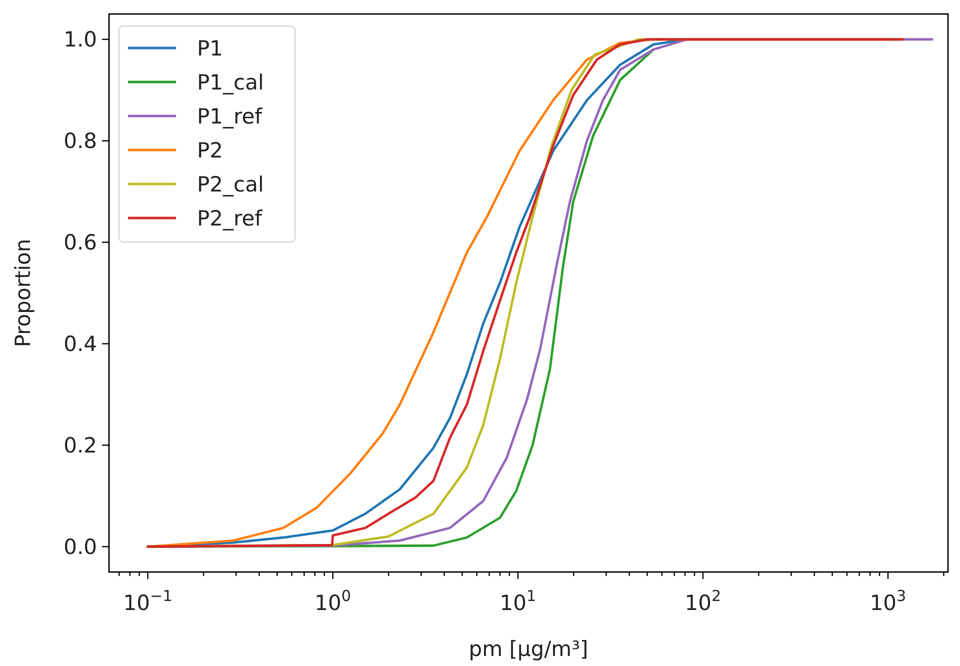  Describe the element at coordinates (888, 601) in the screenshot. I see `x-tick-label: 10$^{3}$` at that location.